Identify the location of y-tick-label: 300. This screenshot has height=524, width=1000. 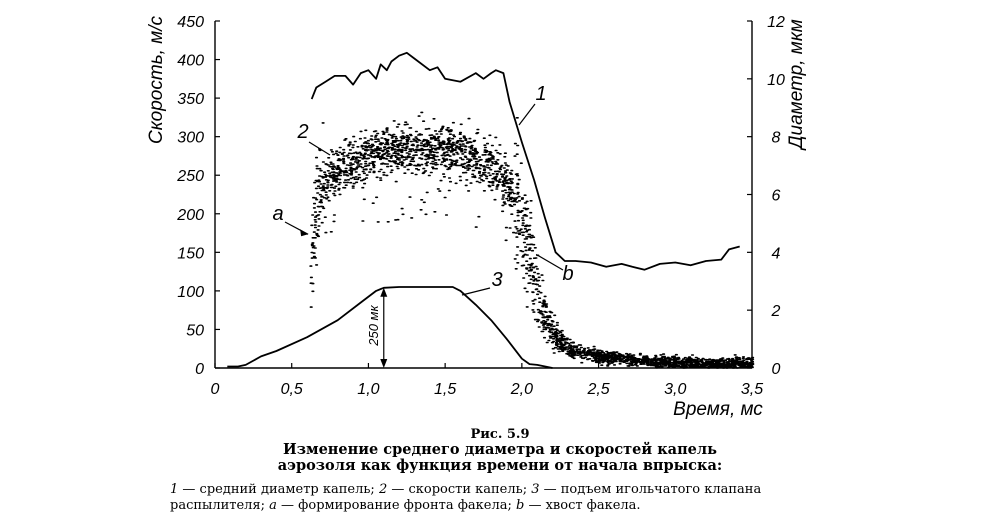
(190, 138).